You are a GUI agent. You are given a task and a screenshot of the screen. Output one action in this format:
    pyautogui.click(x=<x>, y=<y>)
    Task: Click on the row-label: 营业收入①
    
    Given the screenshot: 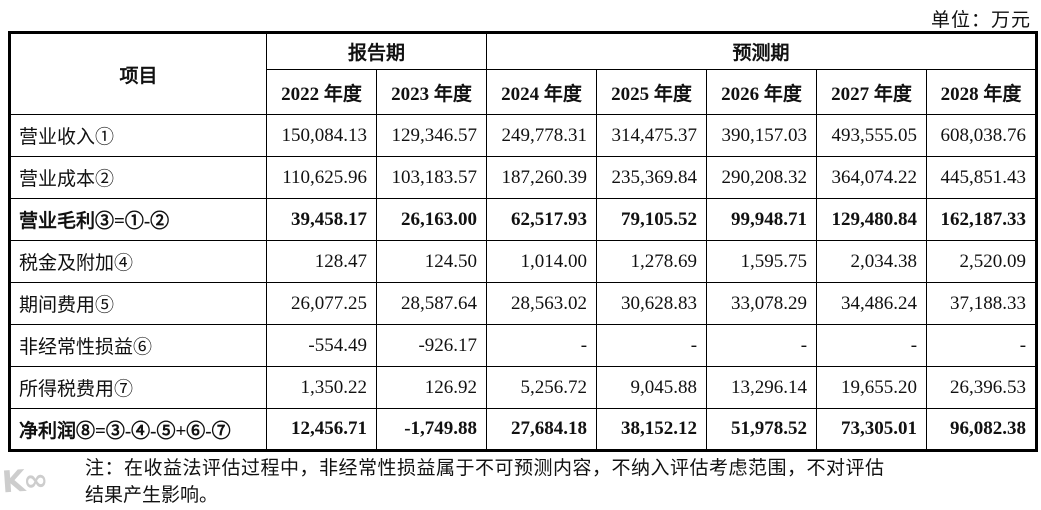 What is the action you would take?
    pyautogui.click(x=138, y=135)
    